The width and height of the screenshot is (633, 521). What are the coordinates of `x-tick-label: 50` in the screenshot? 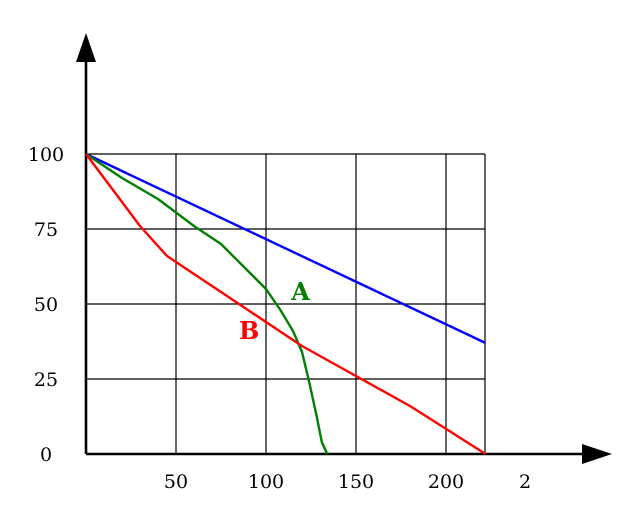 It's located at (176, 482).